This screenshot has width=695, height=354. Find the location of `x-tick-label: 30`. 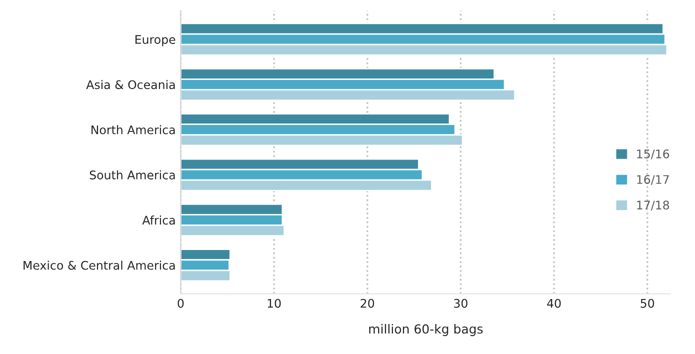

x-tick-label: 30 is located at coordinates (461, 303).